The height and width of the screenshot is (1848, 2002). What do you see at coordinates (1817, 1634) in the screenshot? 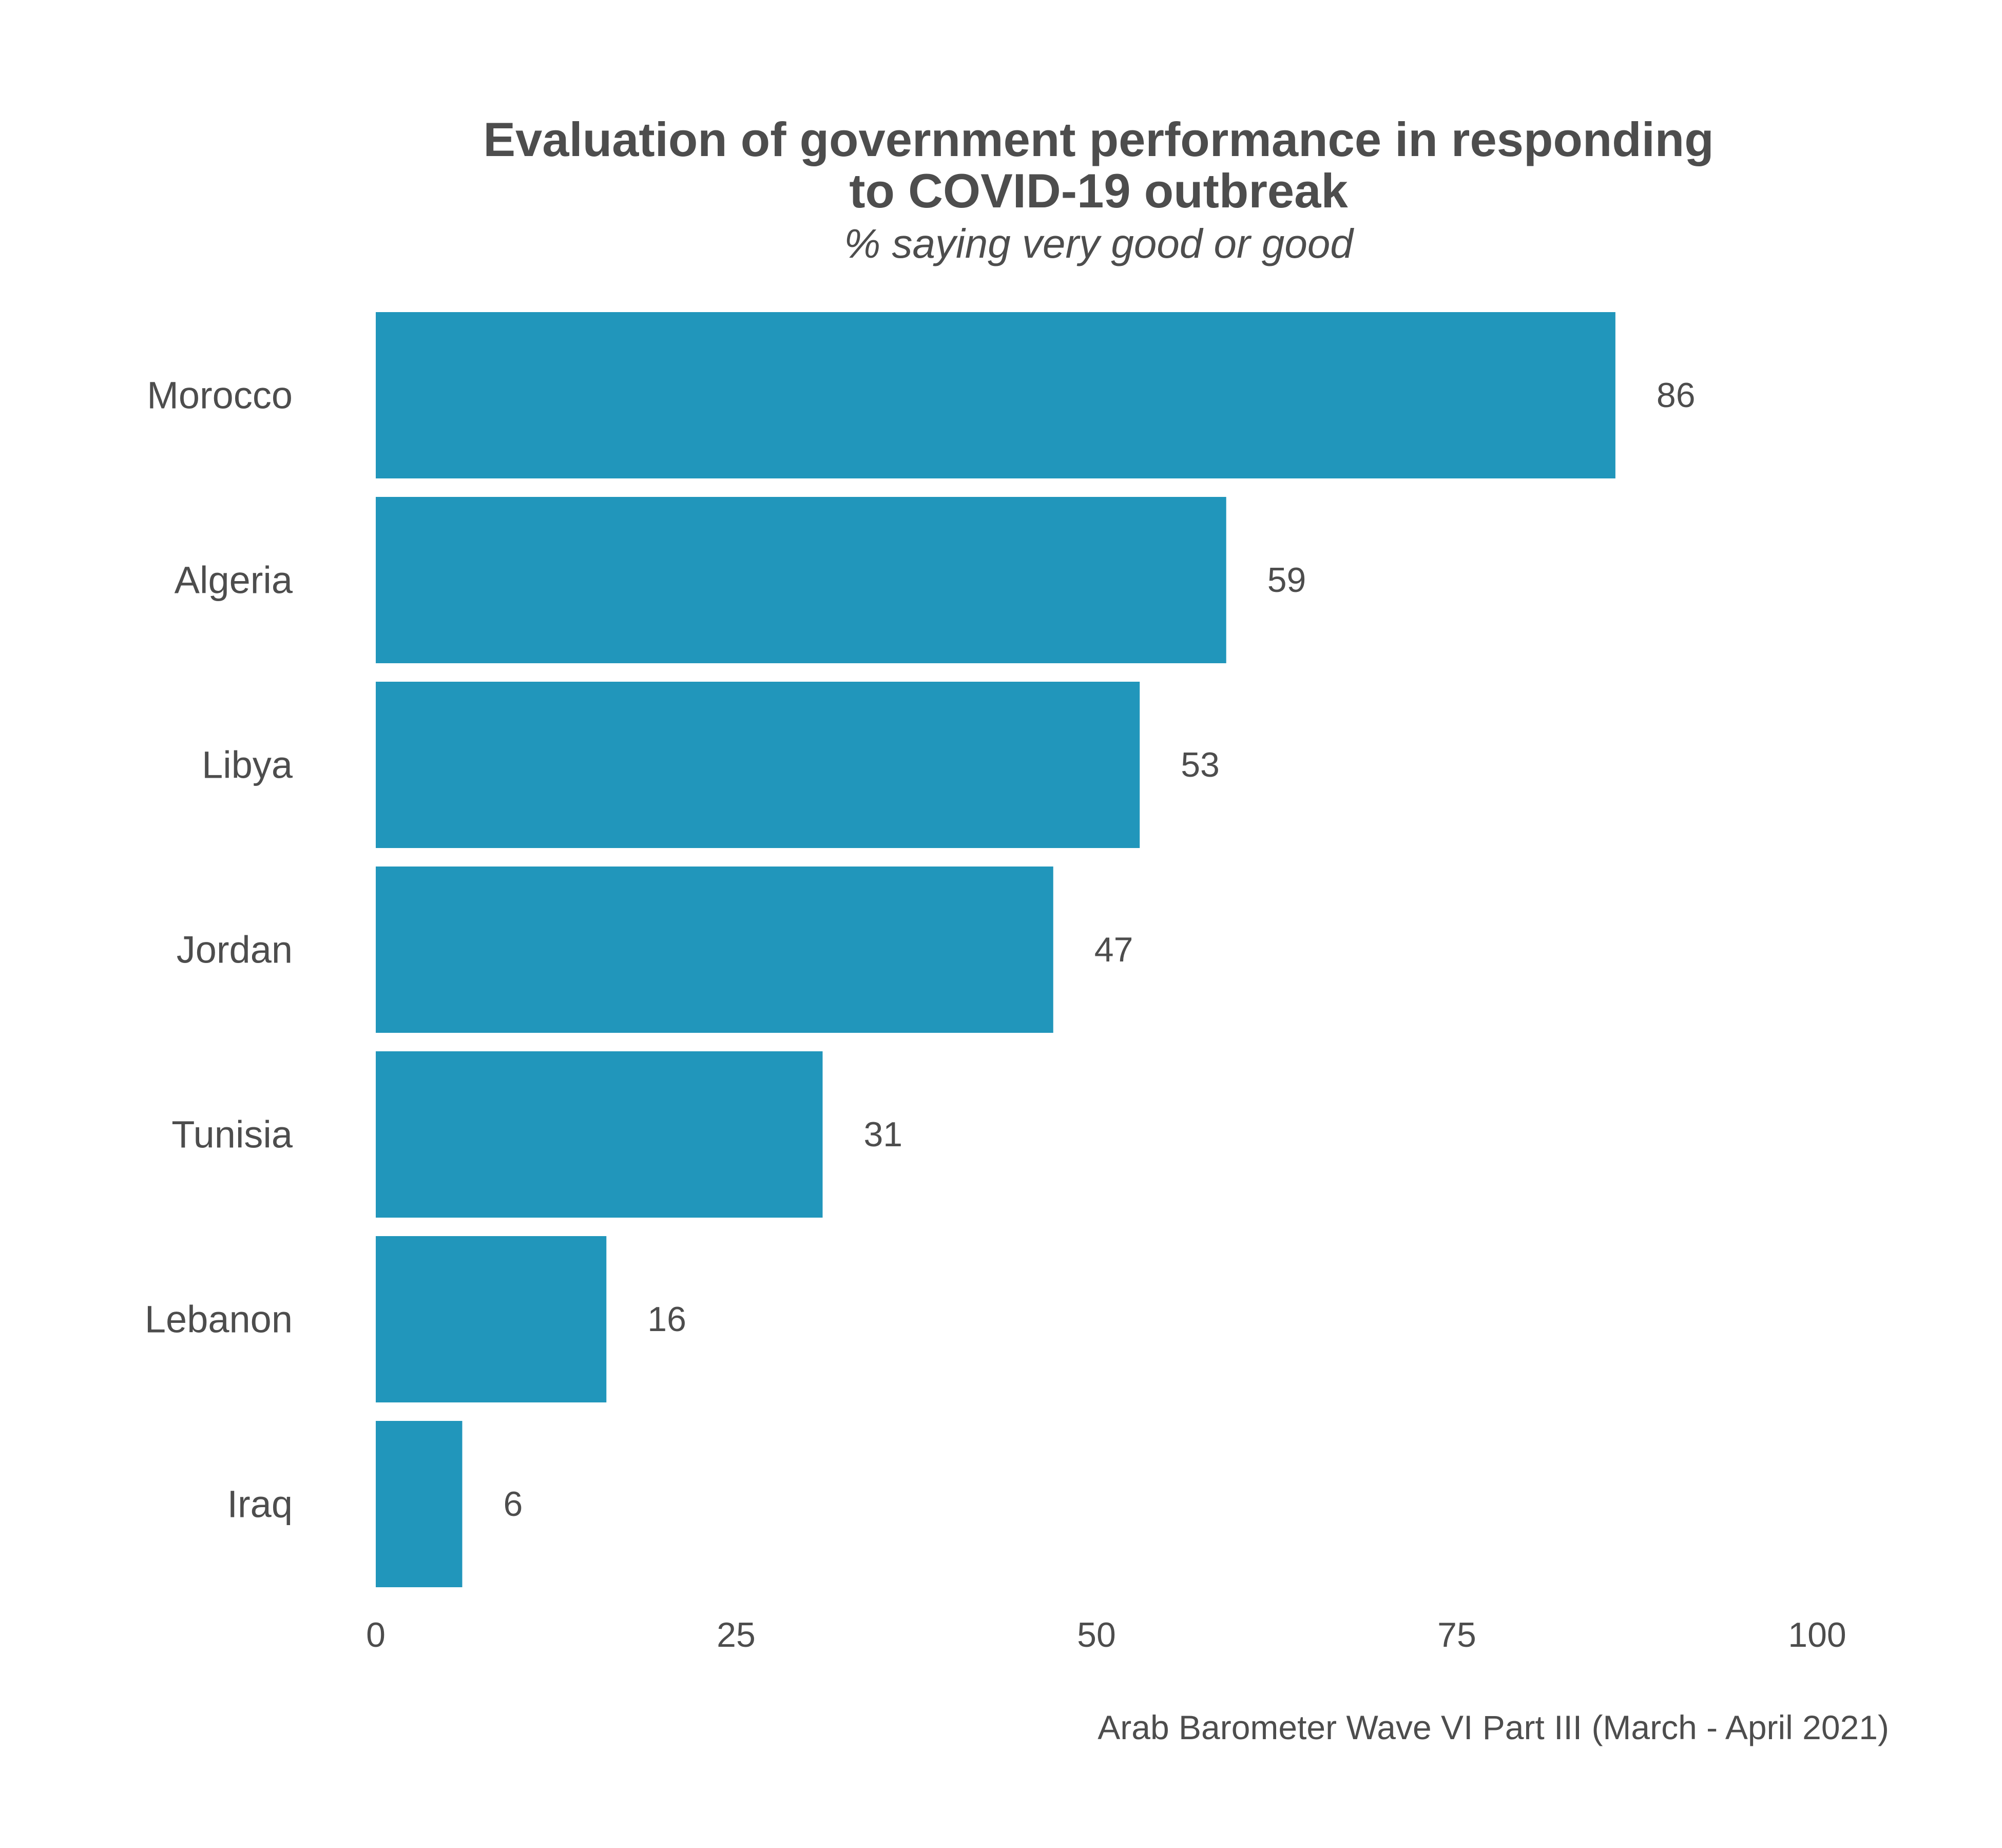
I see `x-tick-label-100: 100` at bounding box center [1817, 1634].